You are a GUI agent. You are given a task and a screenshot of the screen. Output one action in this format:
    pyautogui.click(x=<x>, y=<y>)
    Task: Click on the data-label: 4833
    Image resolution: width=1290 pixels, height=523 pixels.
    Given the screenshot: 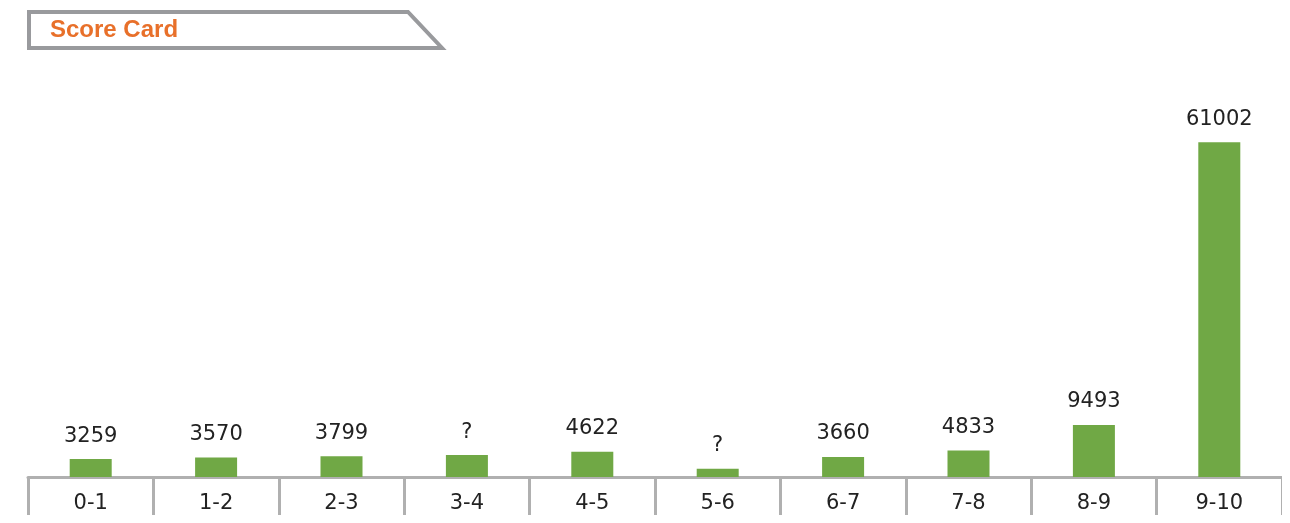 What is the action you would take?
    pyautogui.click(x=968, y=425)
    